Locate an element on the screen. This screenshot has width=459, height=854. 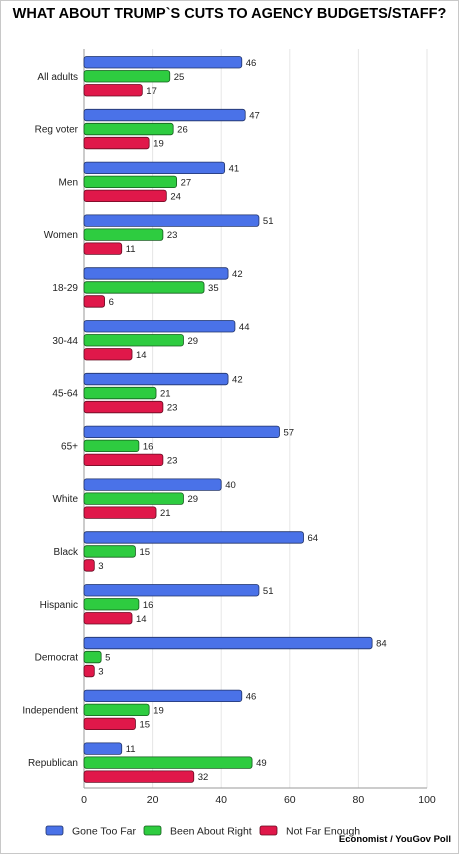
category-label-65: 65+ is located at coordinates (69, 446).